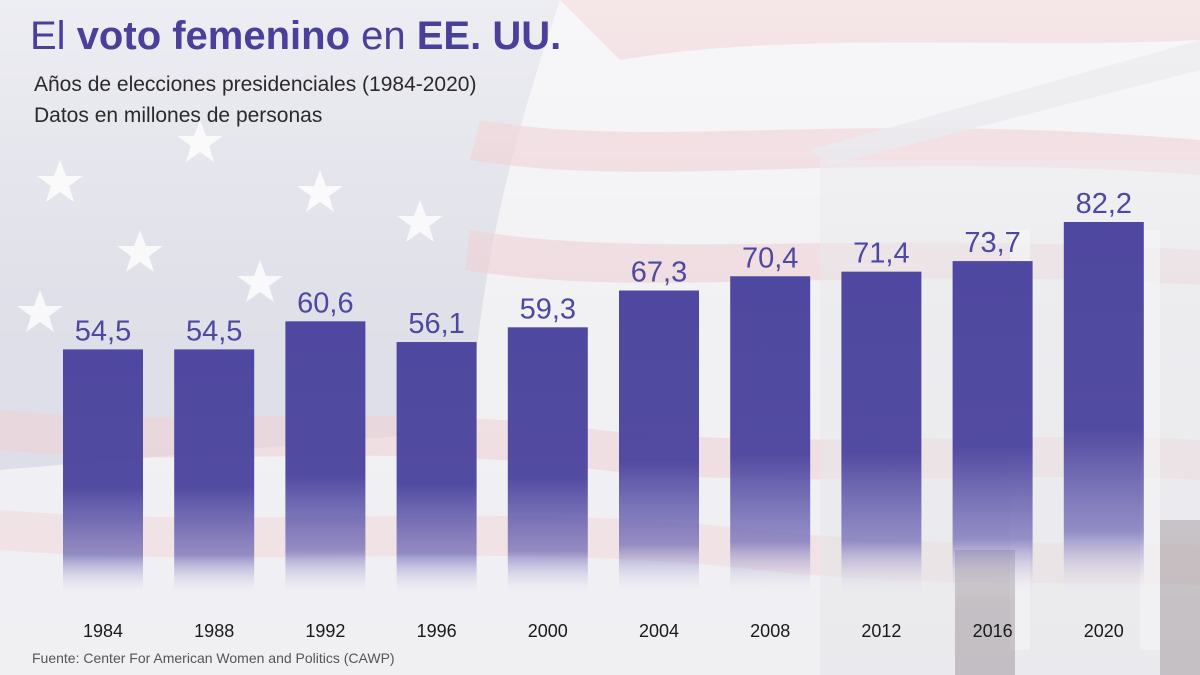  I want to click on value-label-1992: 60,6, so click(325, 303).